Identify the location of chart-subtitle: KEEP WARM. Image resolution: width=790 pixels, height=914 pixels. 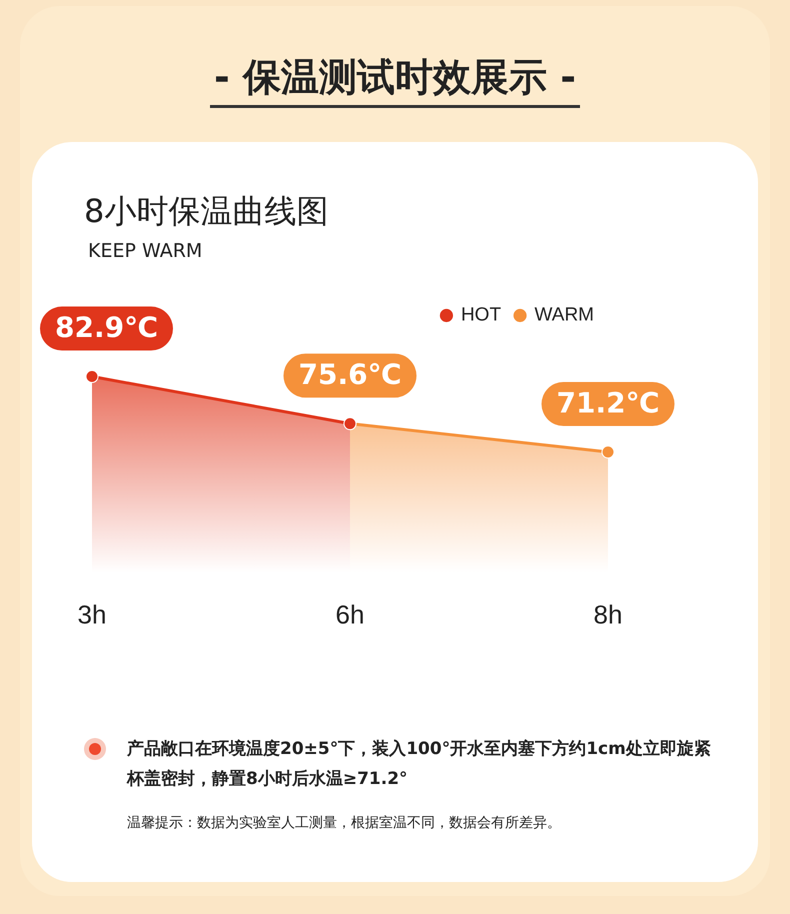
(145, 251).